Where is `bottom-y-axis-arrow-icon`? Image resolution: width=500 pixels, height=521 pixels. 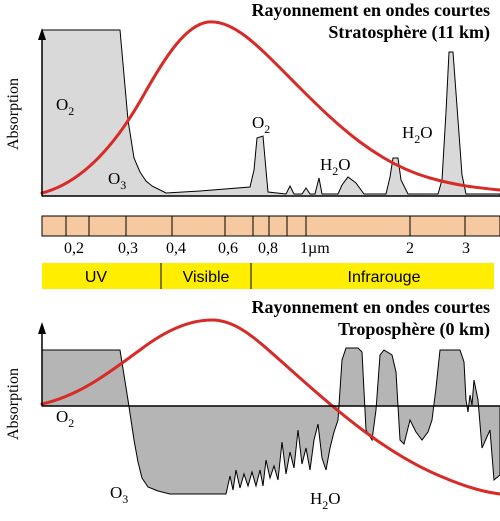 bottom-y-axis-arrow-icon is located at coordinates (42, 328).